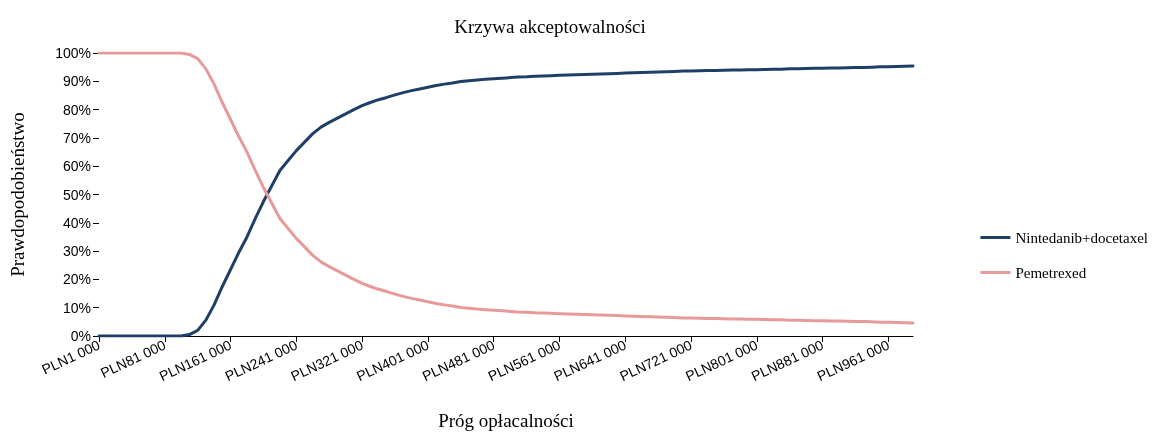  I want to click on chart-title: Krzywa akceptowalności, so click(550, 26).